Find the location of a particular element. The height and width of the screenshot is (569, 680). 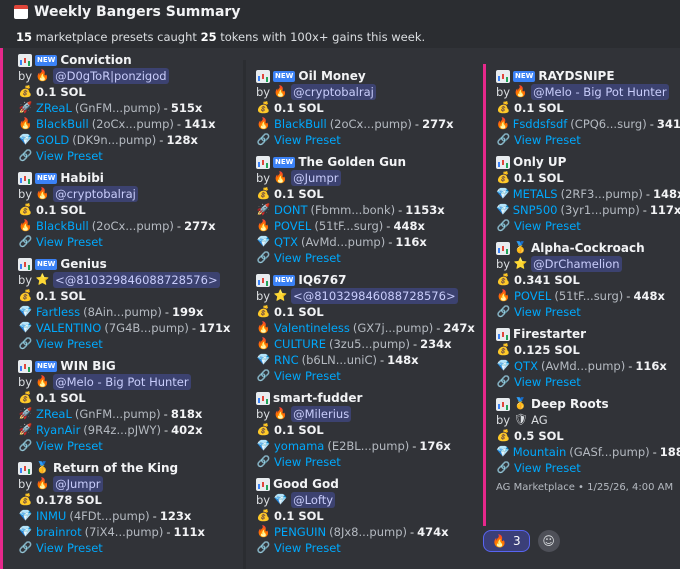

author-mention: @DrChamelion is located at coordinates (576, 264).